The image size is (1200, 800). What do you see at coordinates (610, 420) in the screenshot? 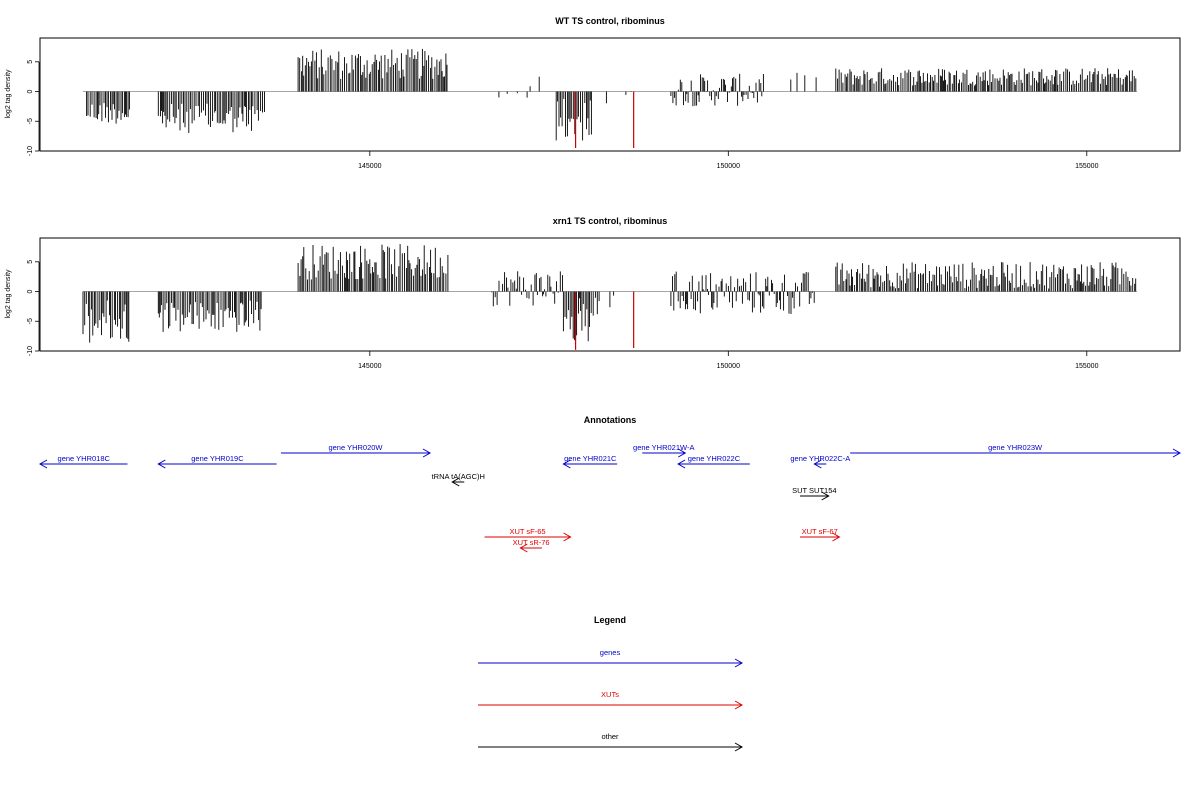
I see `annotations-title: Annotations` at bounding box center [610, 420].